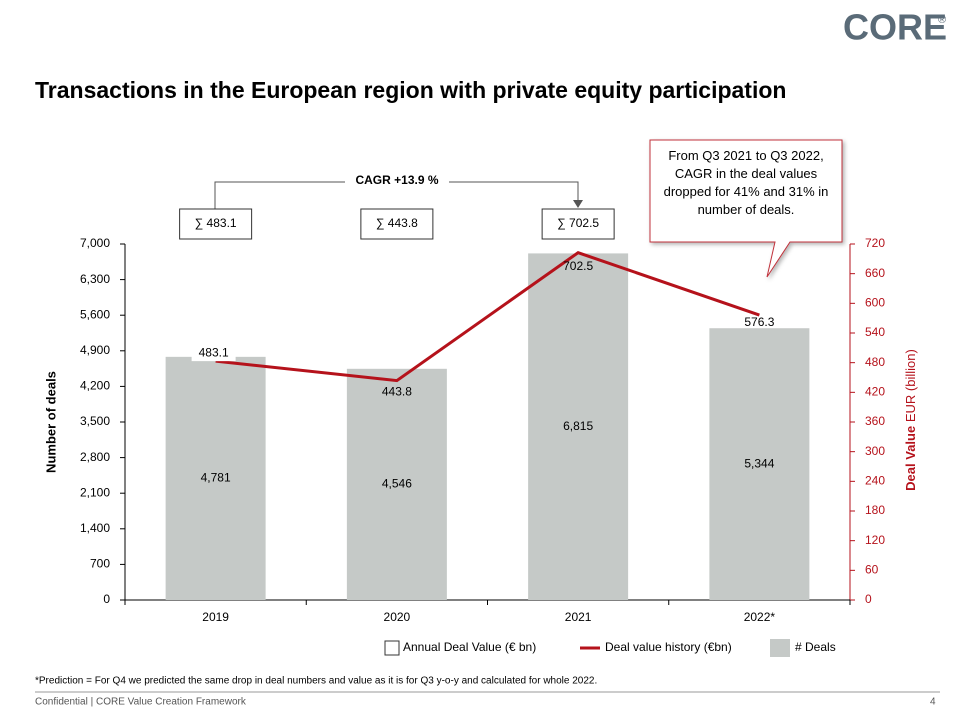 Image resolution: width=960 pixels, height=720 pixels. Describe the element at coordinates (933, 702) in the screenshot. I see `page-number: 4` at that location.